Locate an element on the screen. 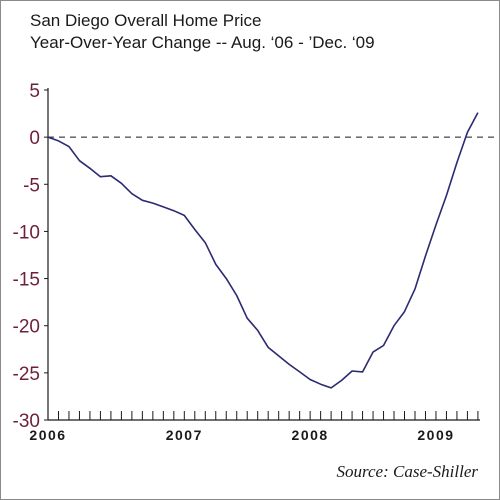 This screenshot has height=500, width=500. y-tick-label: 5 is located at coordinates (34, 91).